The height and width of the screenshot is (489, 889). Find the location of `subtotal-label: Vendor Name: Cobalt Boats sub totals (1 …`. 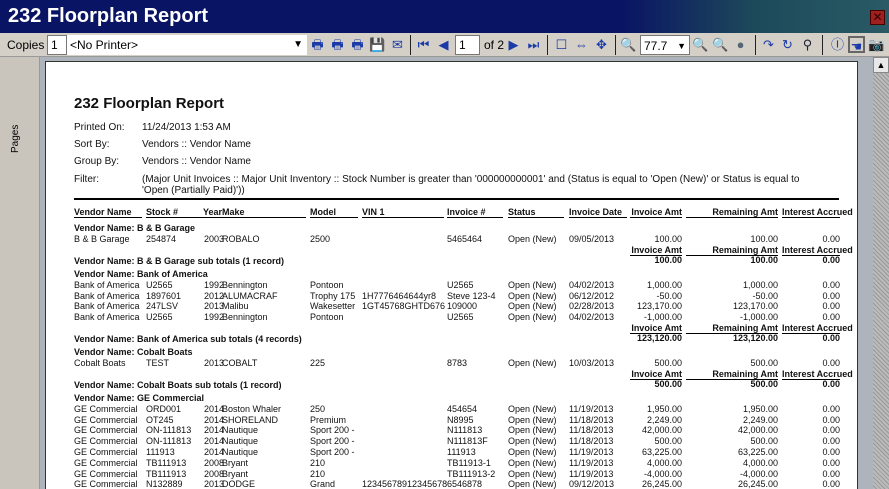

subtotal-label: Vendor Name: Cobalt Boats sub totals (1 … is located at coordinates (178, 384).